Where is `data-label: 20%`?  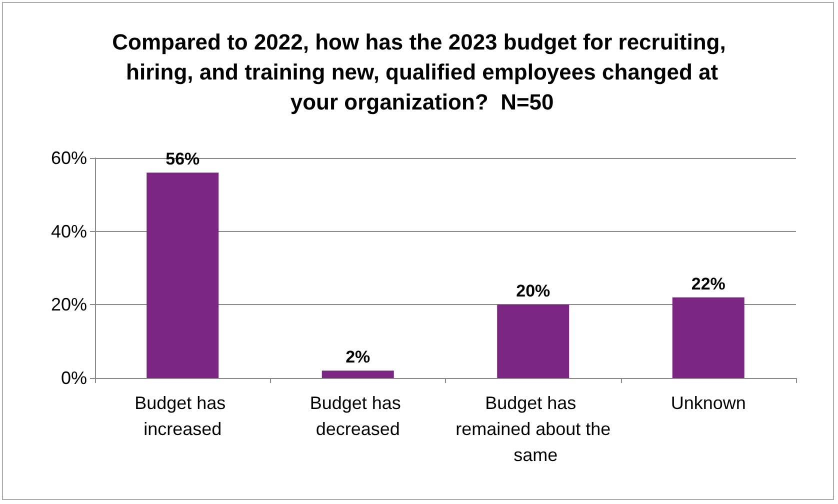 data-label: 20% is located at coordinates (533, 291).